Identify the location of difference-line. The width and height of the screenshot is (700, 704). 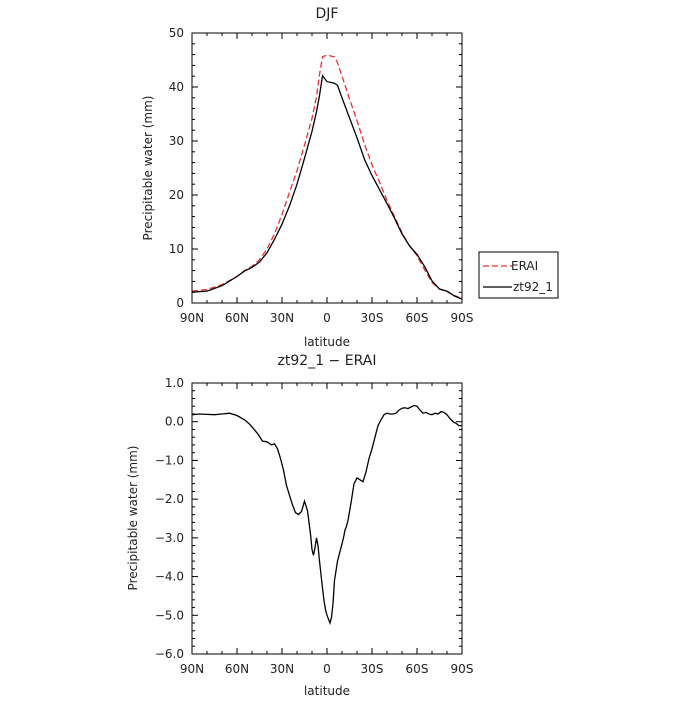
(326, 515).